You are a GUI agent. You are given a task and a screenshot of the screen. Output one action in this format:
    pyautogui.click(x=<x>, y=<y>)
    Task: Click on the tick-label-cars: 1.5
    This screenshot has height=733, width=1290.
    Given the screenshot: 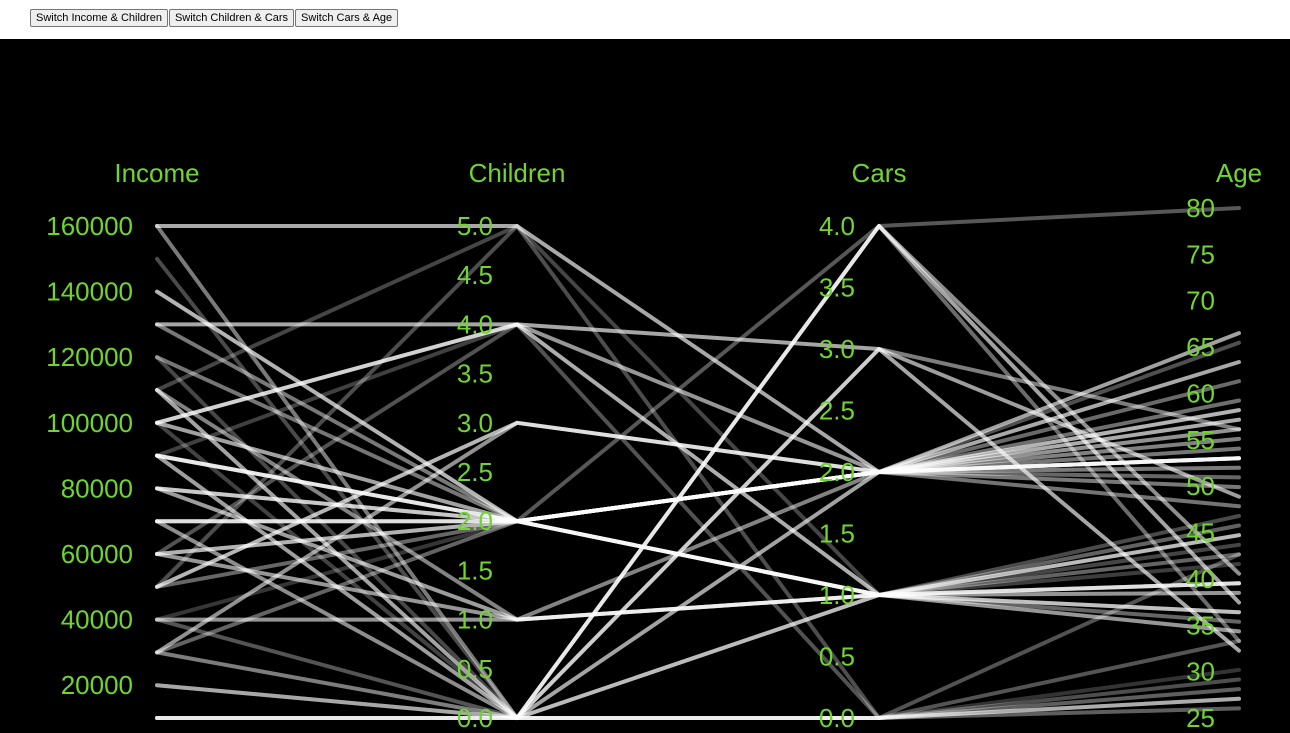 What is the action you would take?
    pyautogui.click(x=837, y=534)
    